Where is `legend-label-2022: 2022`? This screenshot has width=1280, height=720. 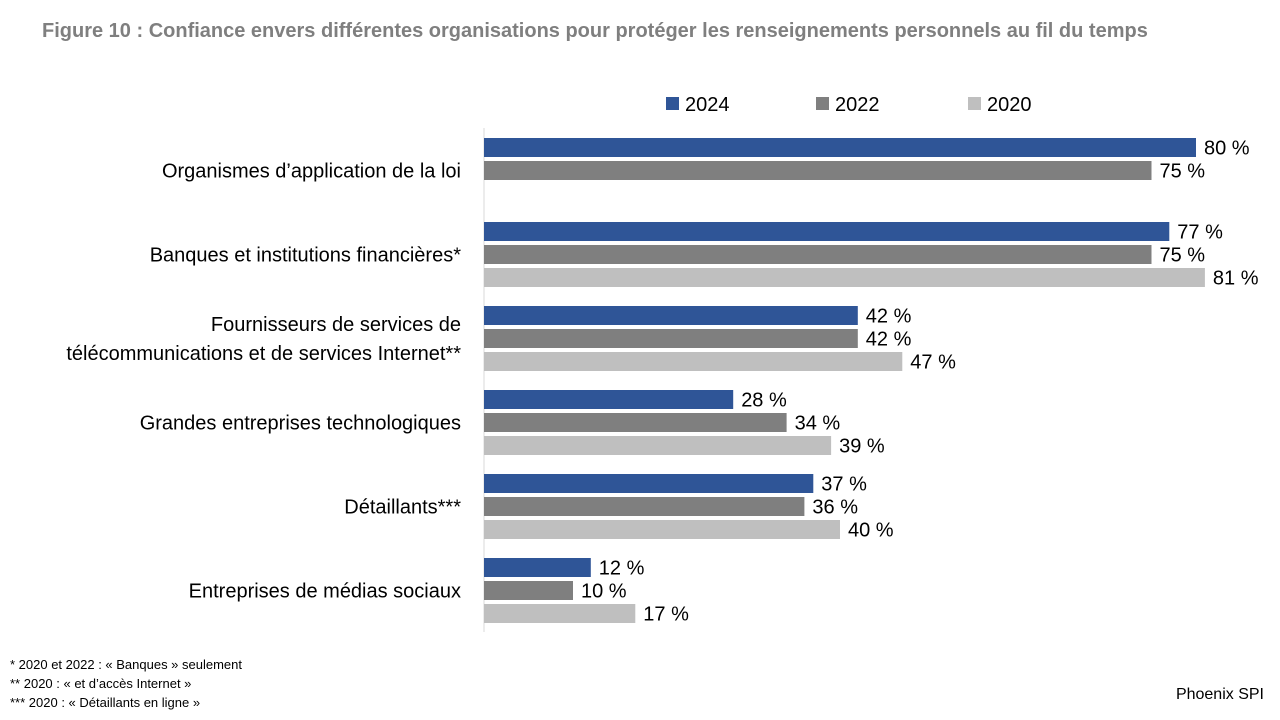 legend-label-2022: 2022 is located at coordinates (857, 105).